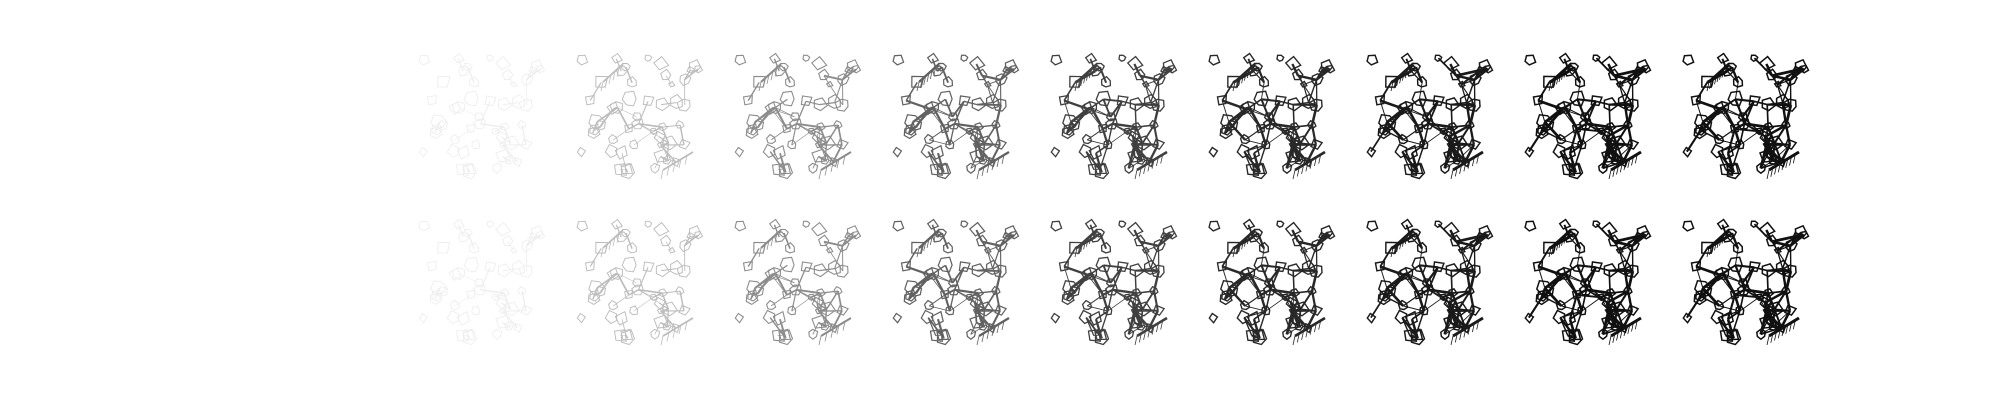 The height and width of the screenshot is (404, 2000). I want to click on tile-r2-c9, so click(1587, 283).